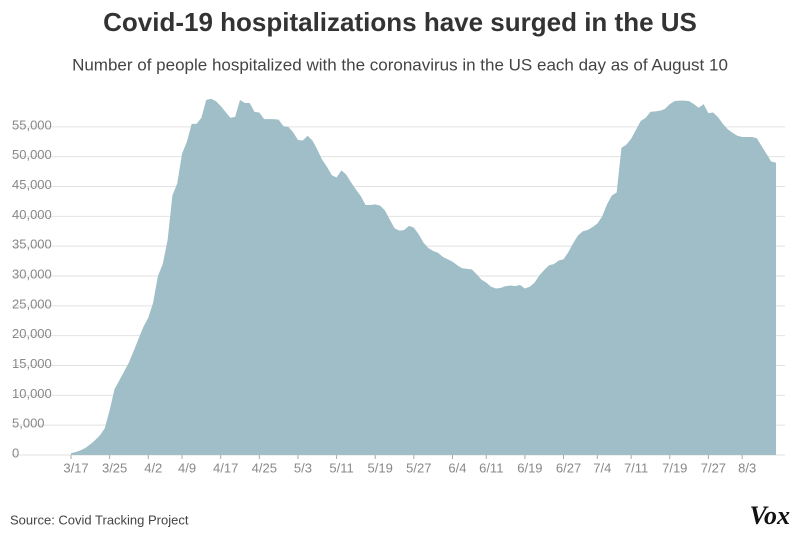  I want to click on y-tick-label: 5,000, so click(28, 423).